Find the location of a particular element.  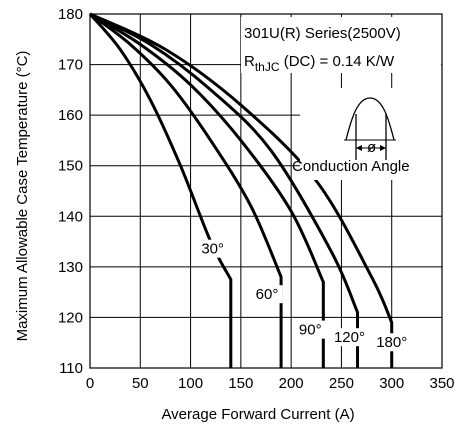

y-tick-label: 180 is located at coordinates (70, 14).